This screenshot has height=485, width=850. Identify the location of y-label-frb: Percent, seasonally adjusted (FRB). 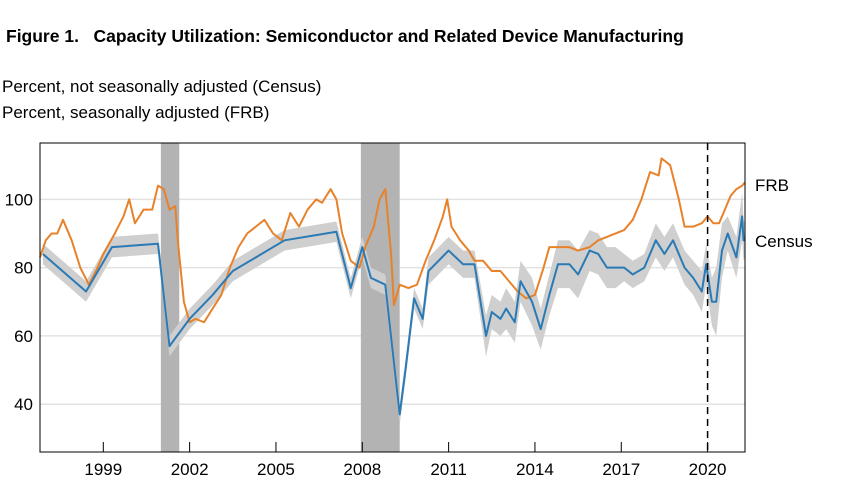
(136, 112).